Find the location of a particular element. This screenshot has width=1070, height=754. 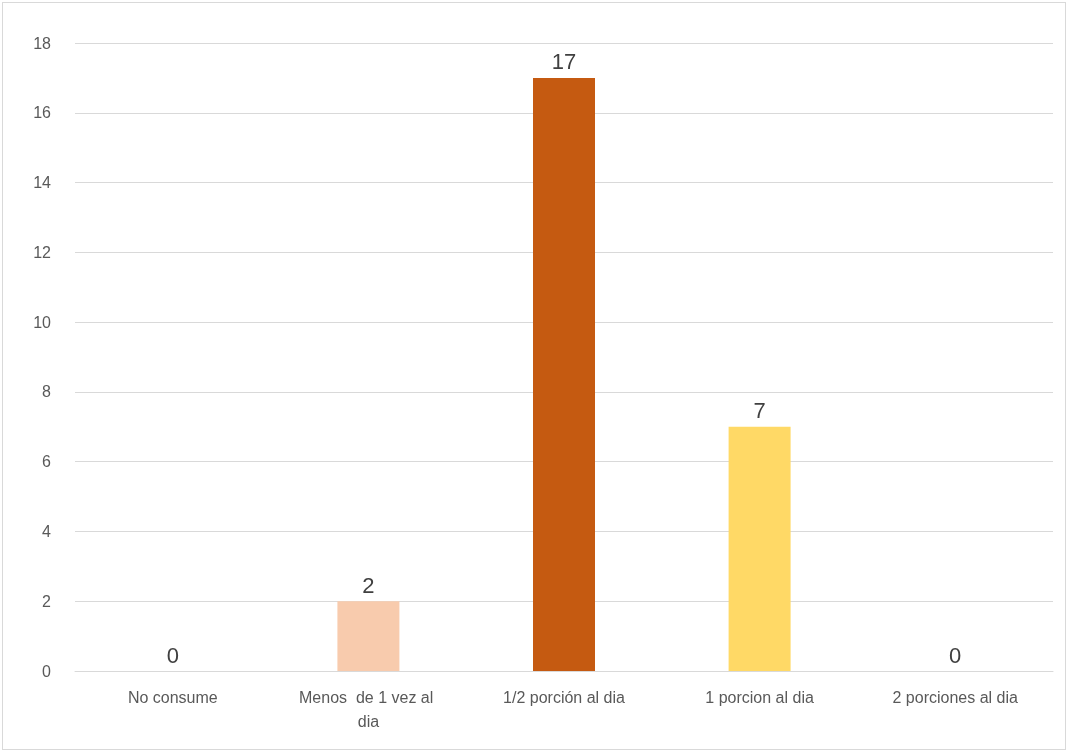

y-tick-label: 14 is located at coordinates (42, 183).